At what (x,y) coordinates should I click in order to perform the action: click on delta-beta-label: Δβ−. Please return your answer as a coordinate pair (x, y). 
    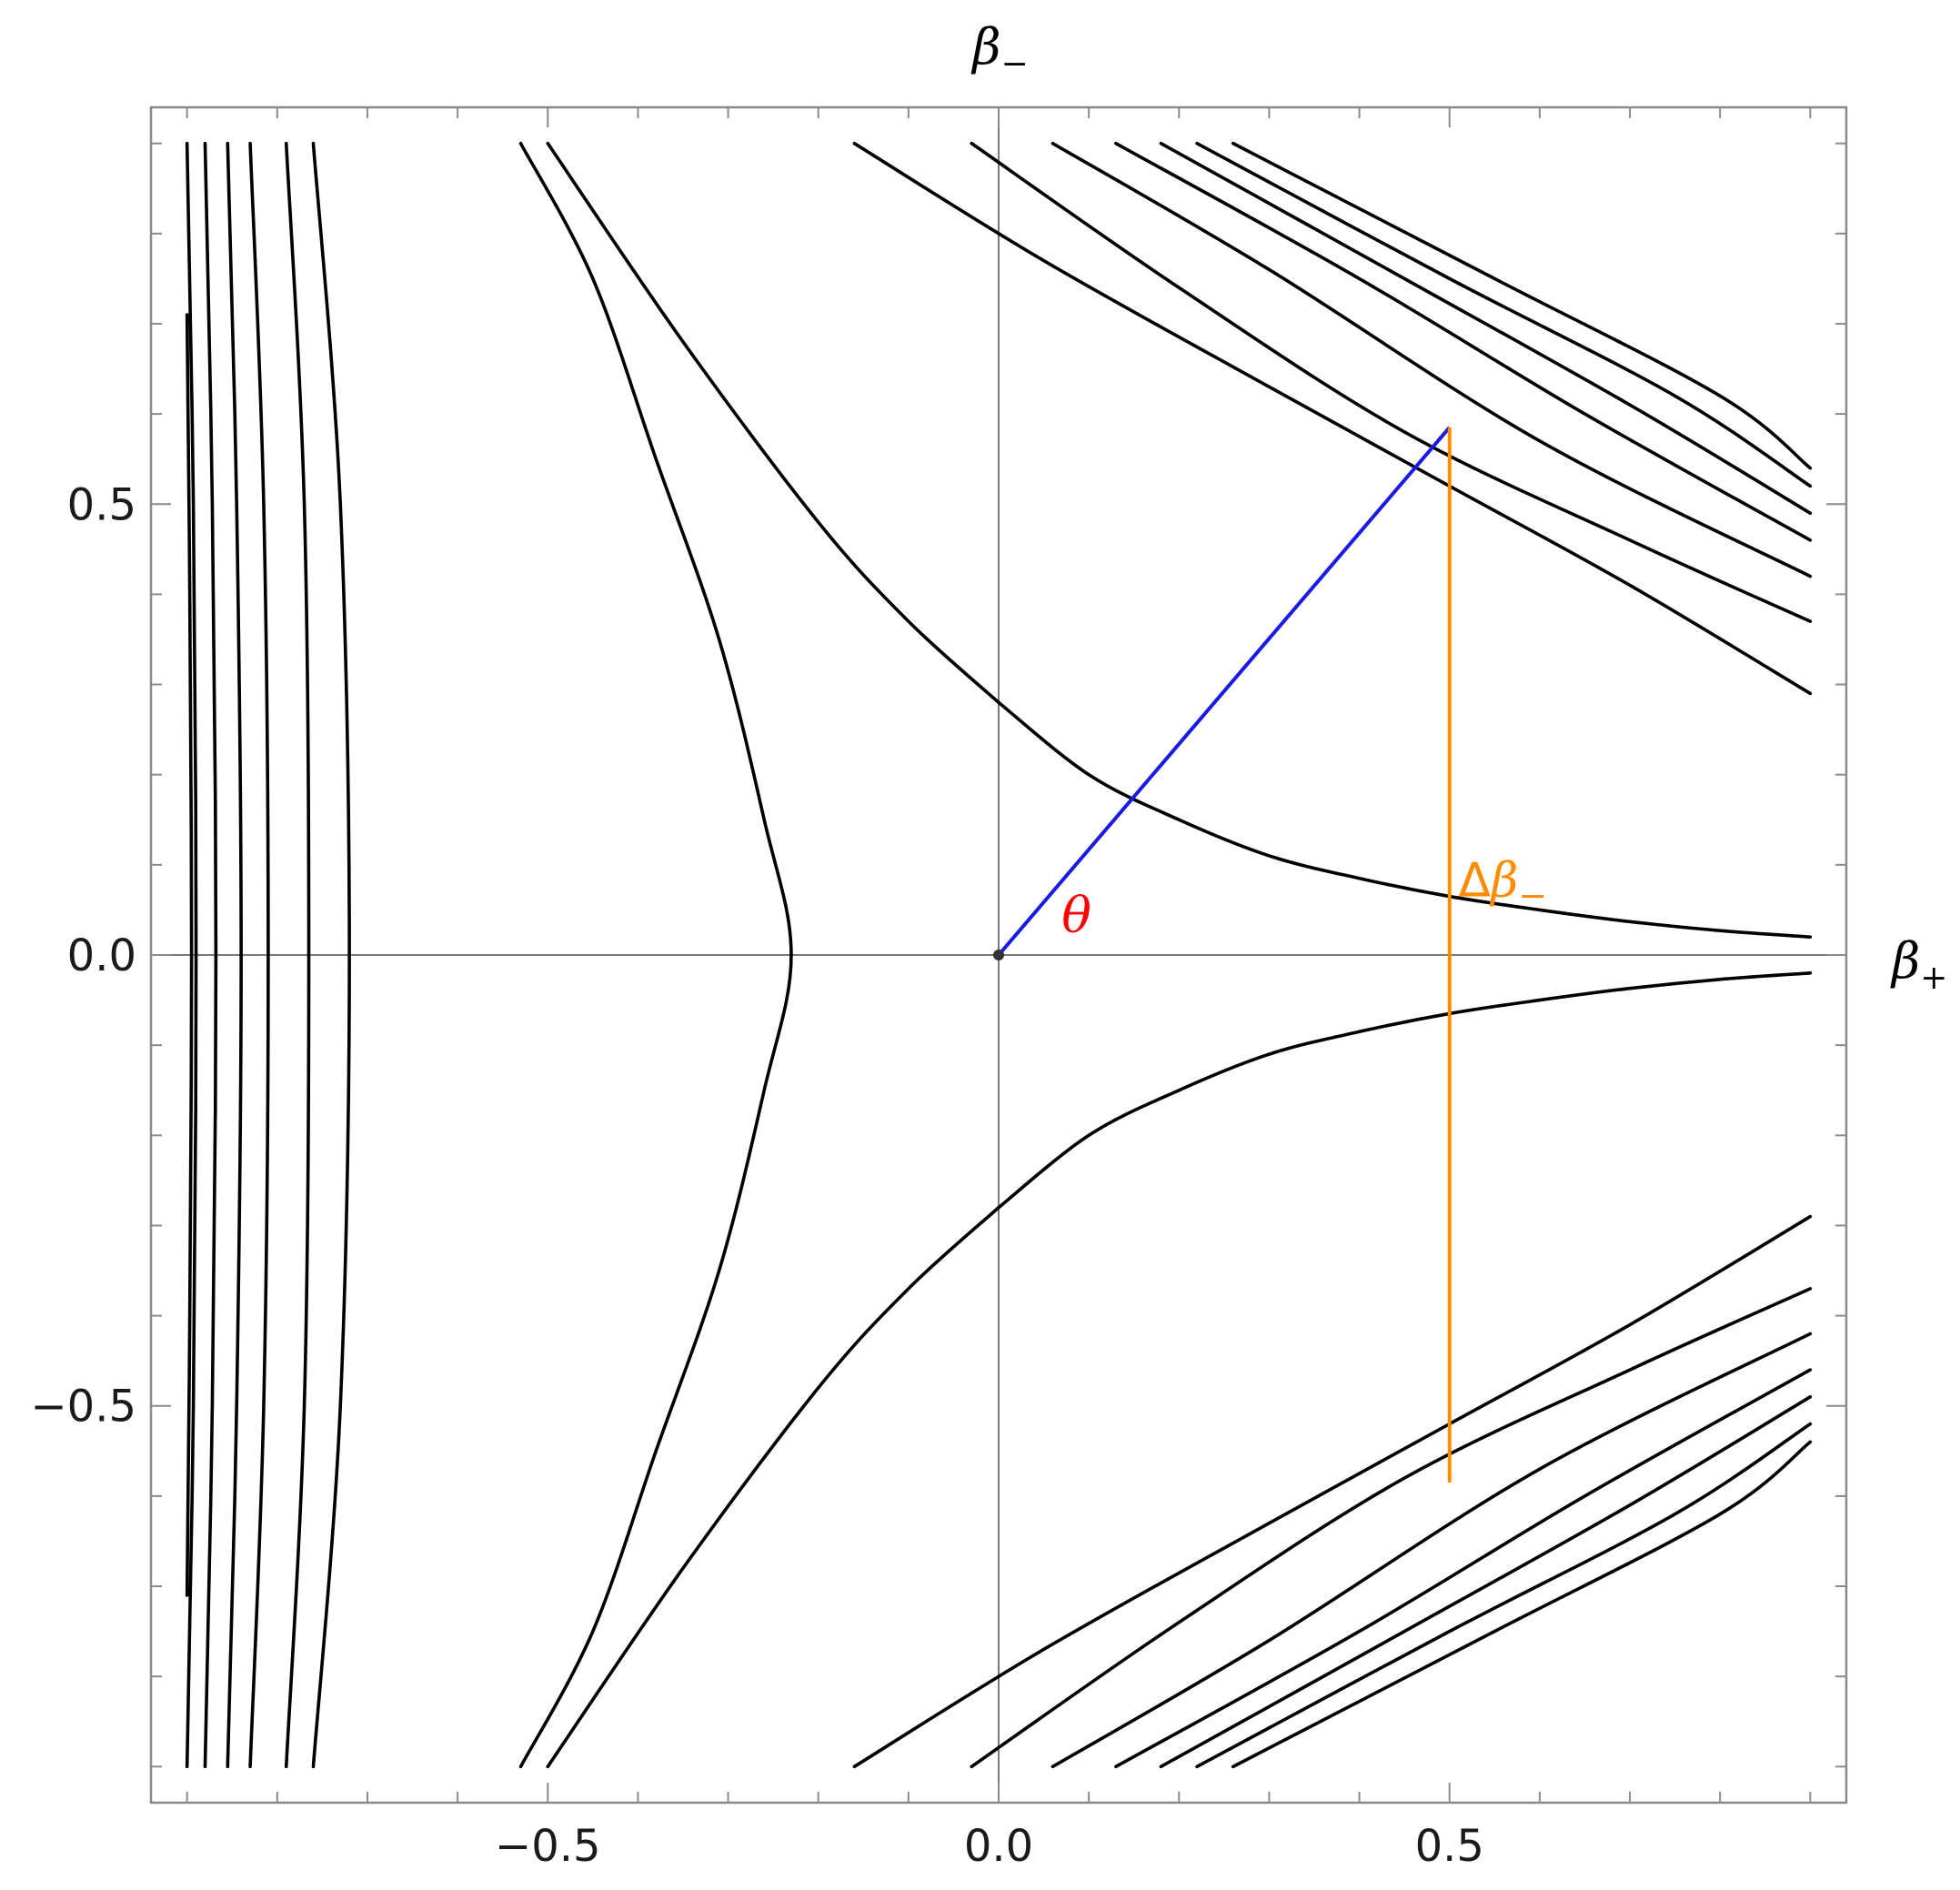
    Looking at the image, I should click on (1503, 885).